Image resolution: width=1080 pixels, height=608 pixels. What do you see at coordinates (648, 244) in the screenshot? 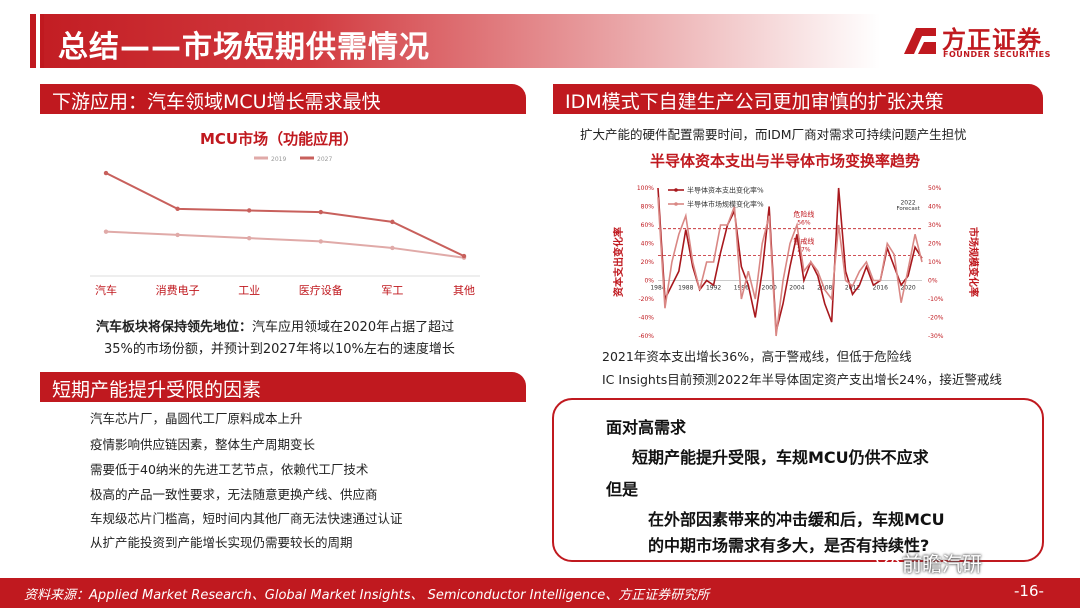
I see `y-tick-label: 40%` at bounding box center [648, 244].